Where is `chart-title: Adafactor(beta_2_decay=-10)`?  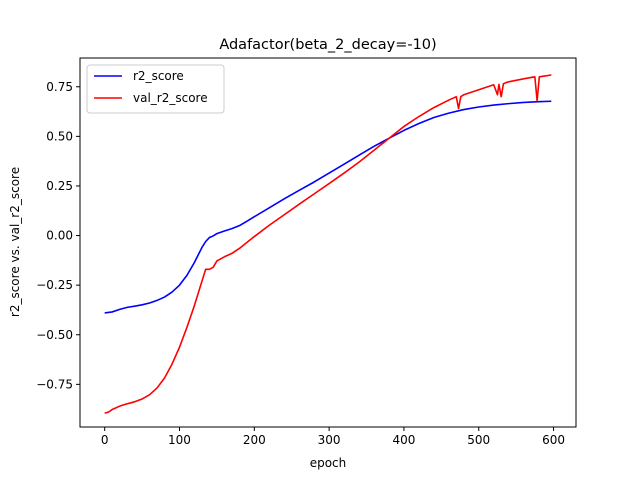 chart-title: Adafactor(beta_2_decay=-10) is located at coordinates (327, 45).